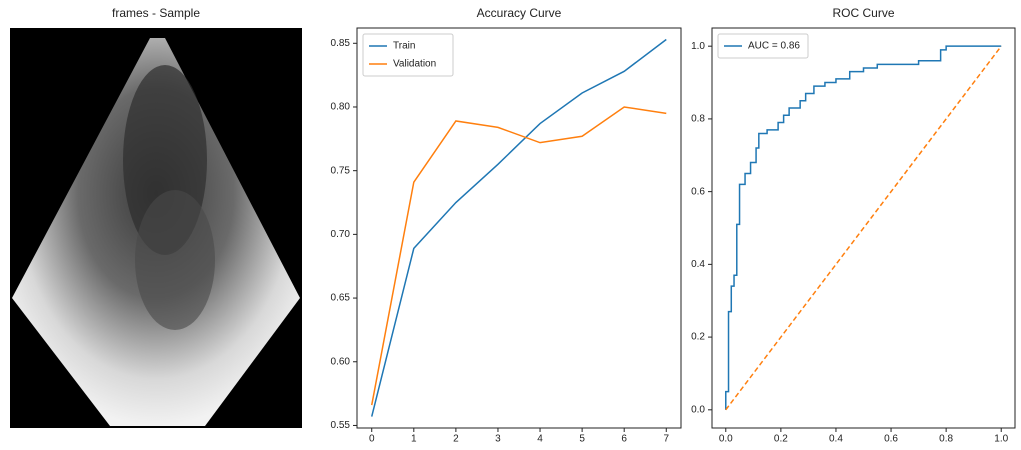 This screenshot has height=450, width=1021. What do you see at coordinates (341, 298) in the screenshot?
I see `y-tick-label: 0.65` at bounding box center [341, 298].